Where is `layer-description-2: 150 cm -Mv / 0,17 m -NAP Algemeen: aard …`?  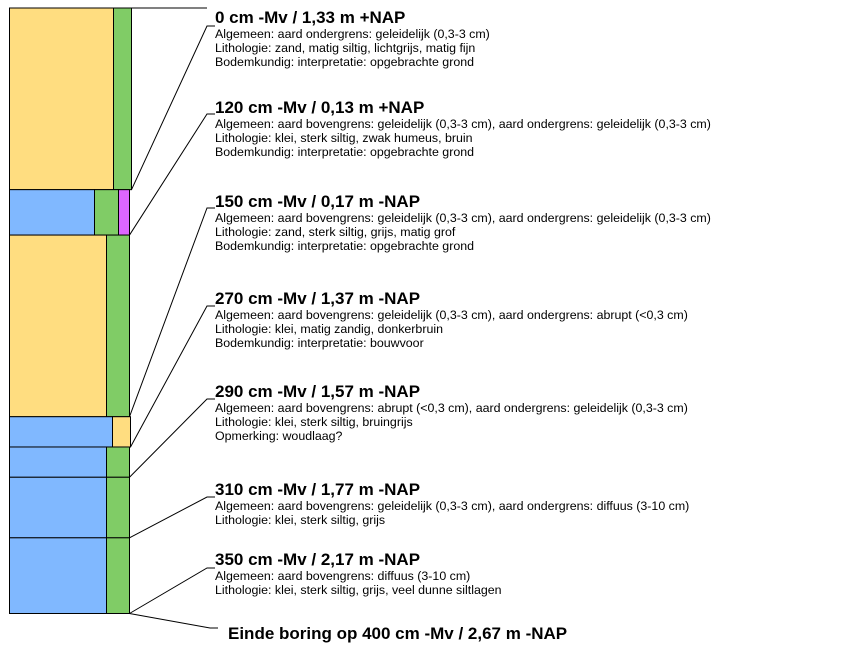
layer-description-2: 150 cm -Mv / 0,17 m -NAP Algemeen: aard … is located at coordinates (539, 223).